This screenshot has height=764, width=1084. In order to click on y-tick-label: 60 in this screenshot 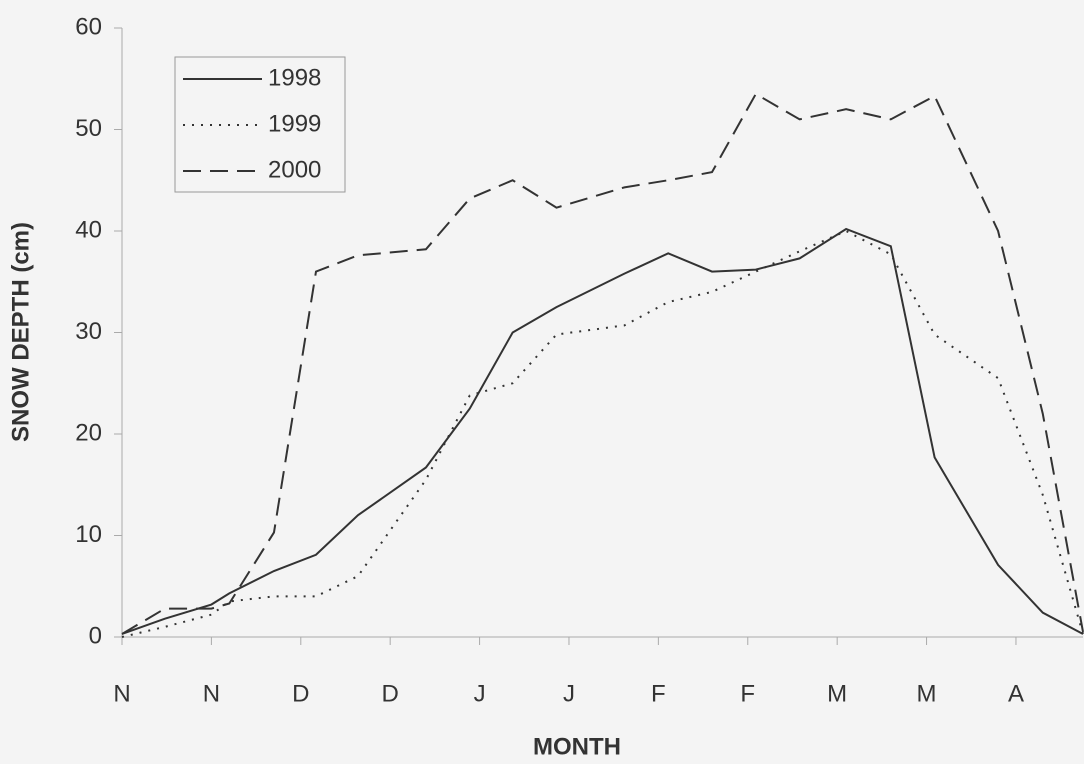, I will do `click(88, 26)`.